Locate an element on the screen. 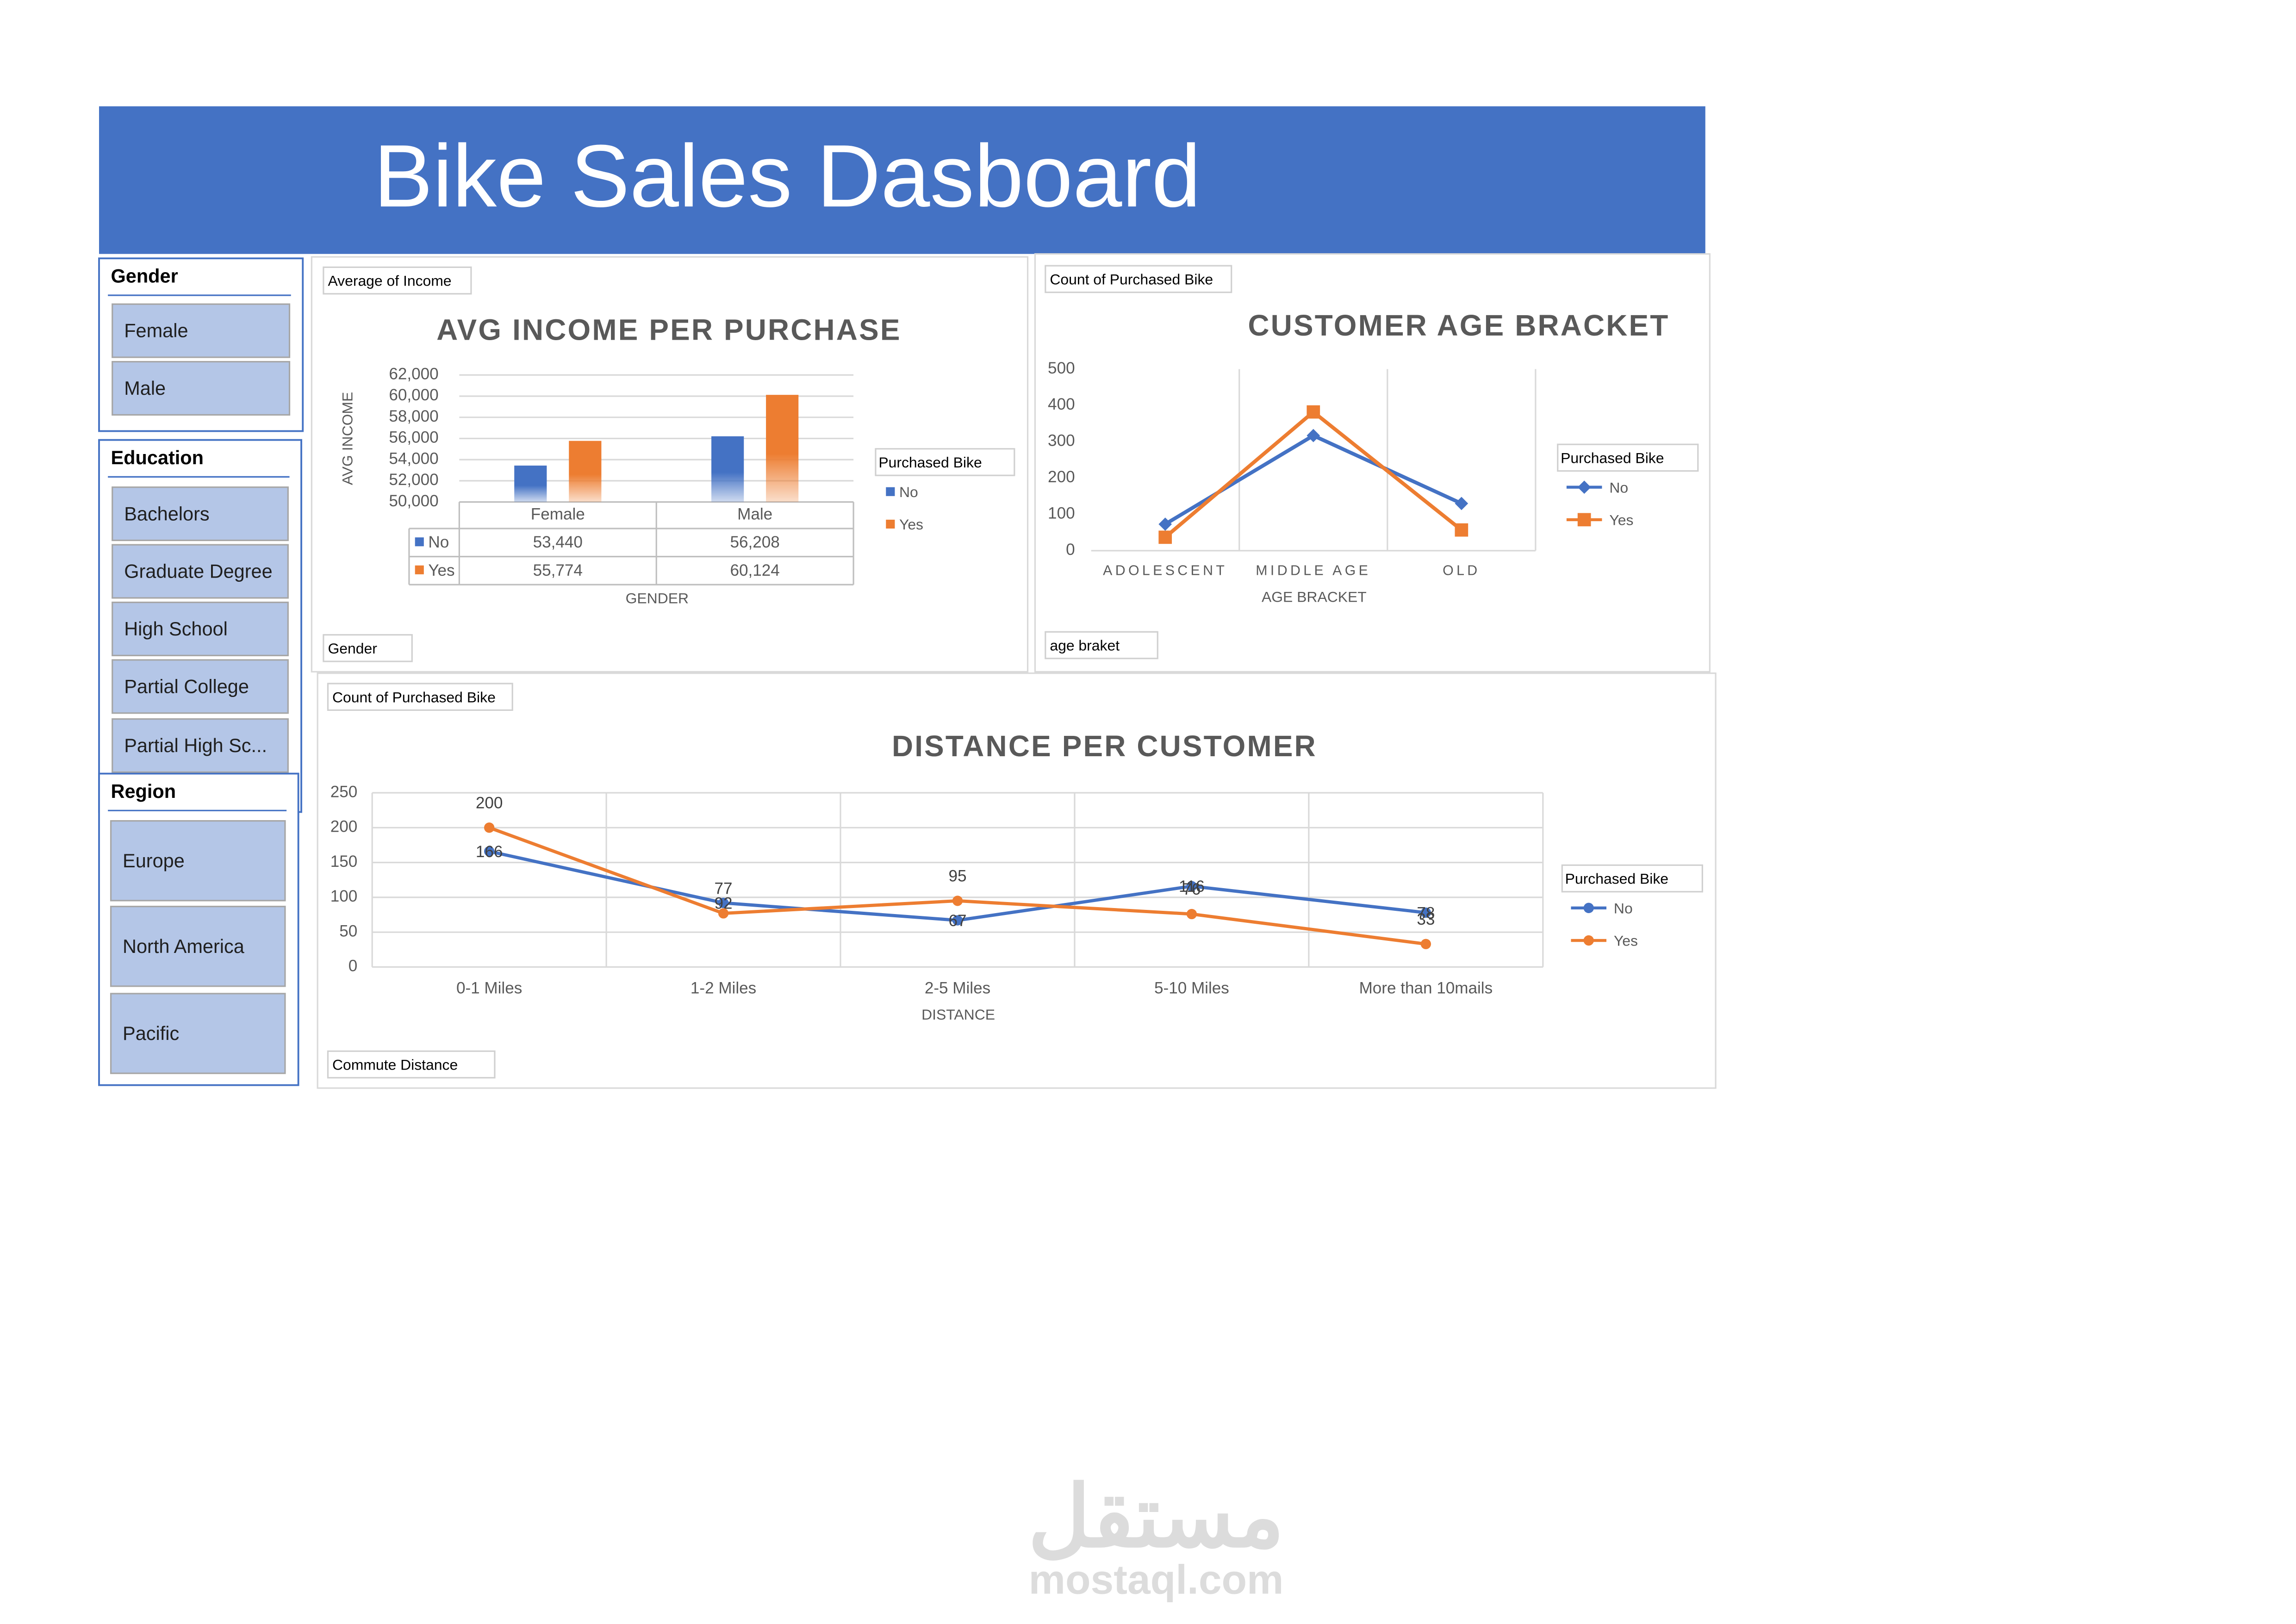  data-table-value: 60,124 is located at coordinates (755, 570).